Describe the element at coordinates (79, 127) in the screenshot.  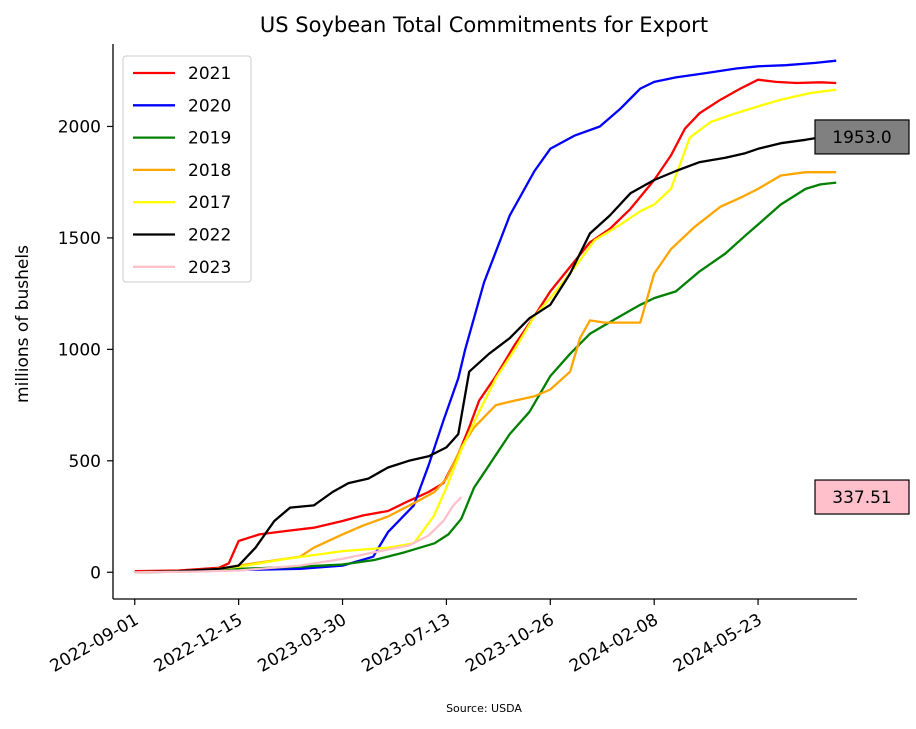
I see `y-tick-label: 2000` at that location.